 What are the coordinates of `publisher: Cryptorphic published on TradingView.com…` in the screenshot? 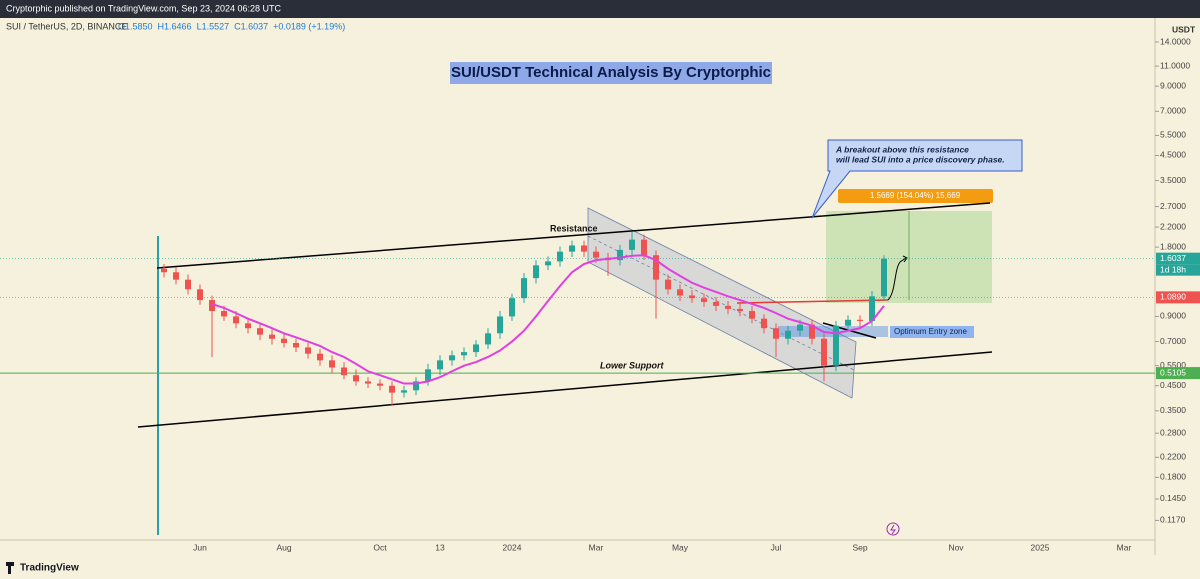 It's located at (143, 8).